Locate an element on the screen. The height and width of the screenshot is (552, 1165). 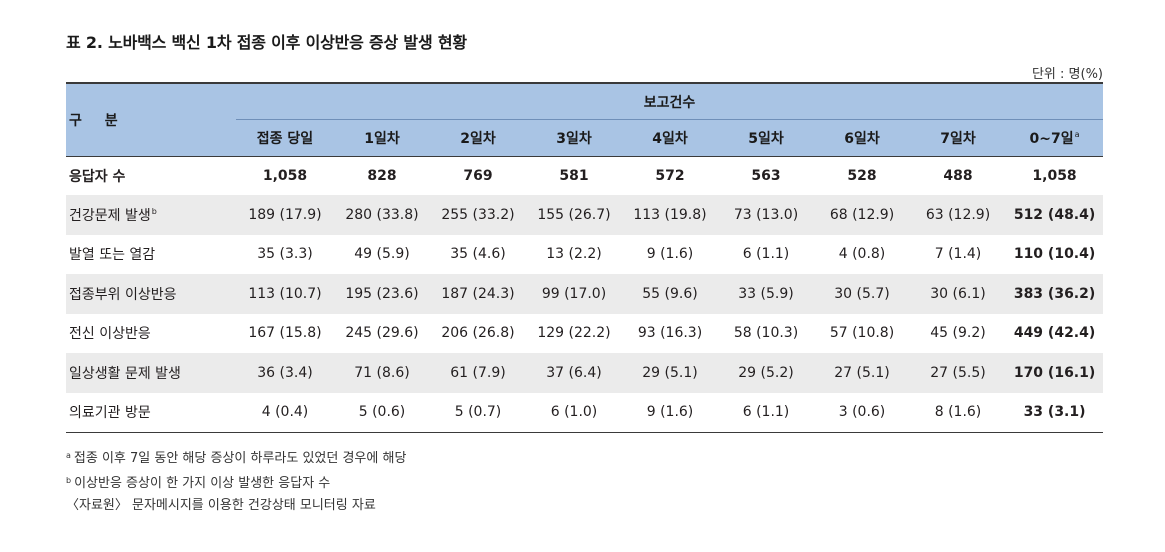
table-cell: 7 (1.4) is located at coordinates (958, 254).